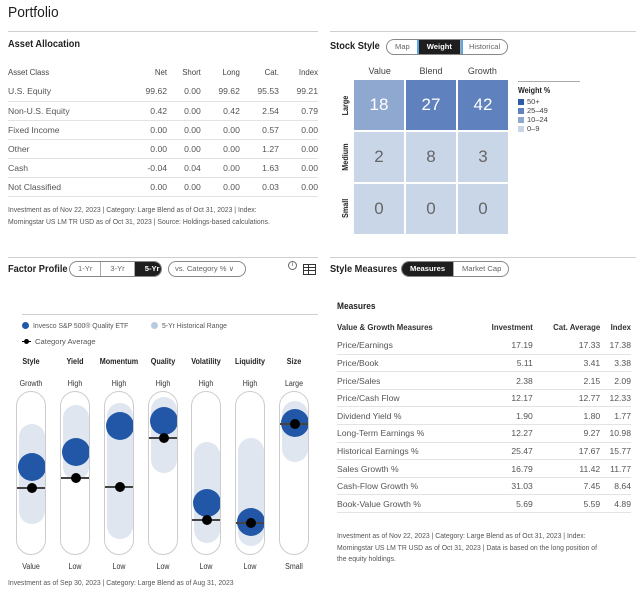  I want to click on value-cell: 3.41, so click(566, 363).